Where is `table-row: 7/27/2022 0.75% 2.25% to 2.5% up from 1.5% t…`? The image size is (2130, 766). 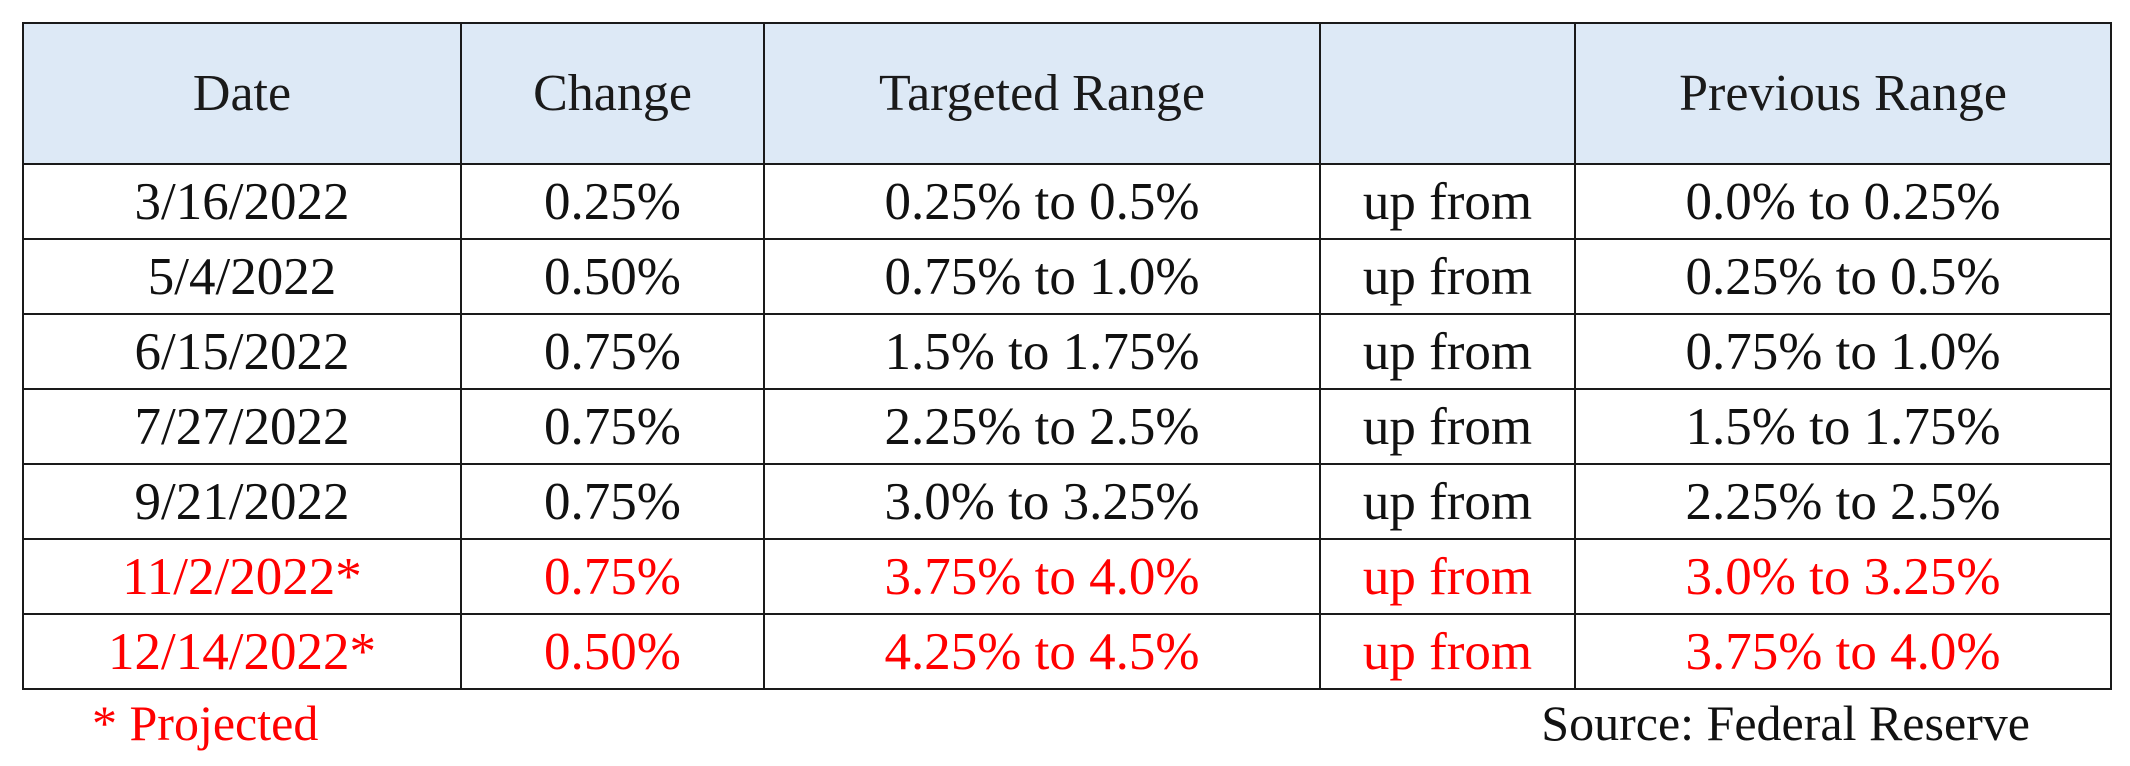
table-row: 7/27/2022 0.75% 2.25% to 2.5% up from 1.5% t… is located at coordinates (1067, 426).